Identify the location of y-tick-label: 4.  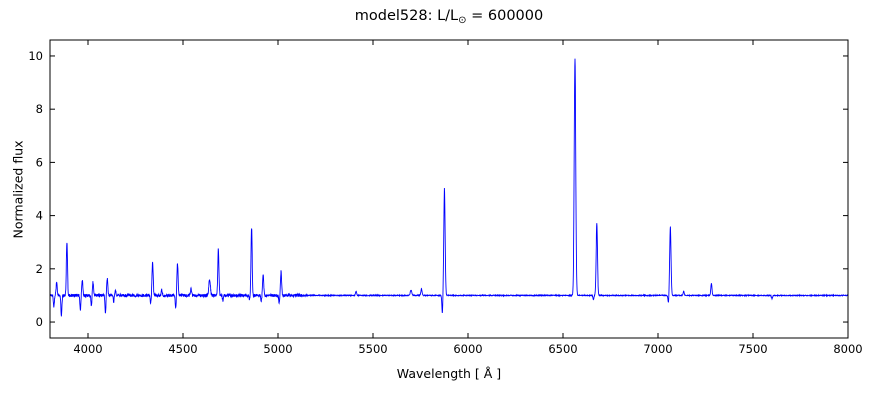
(39, 216).